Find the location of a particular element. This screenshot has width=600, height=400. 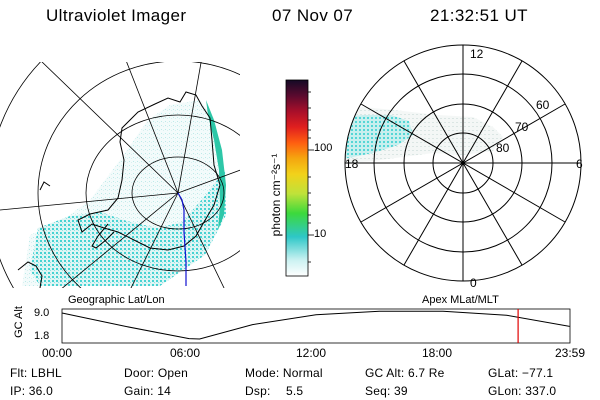

geographic-panel-label: Geographic Lat/Lon is located at coordinates (116, 300).